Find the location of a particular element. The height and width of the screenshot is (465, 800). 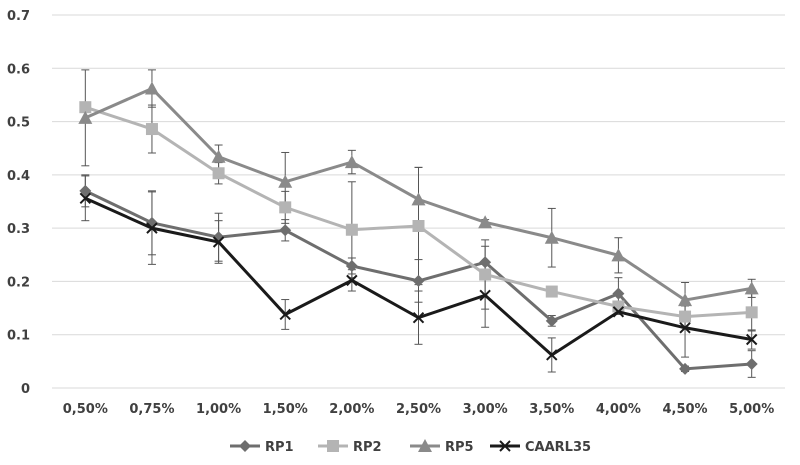

legend-label: RP2 is located at coordinates (367, 447).